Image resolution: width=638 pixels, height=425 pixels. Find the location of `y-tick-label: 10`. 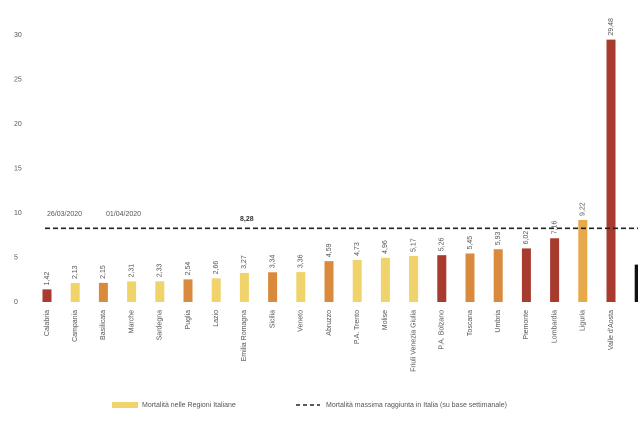

y-tick-label: 10 is located at coordinates (18, 213).